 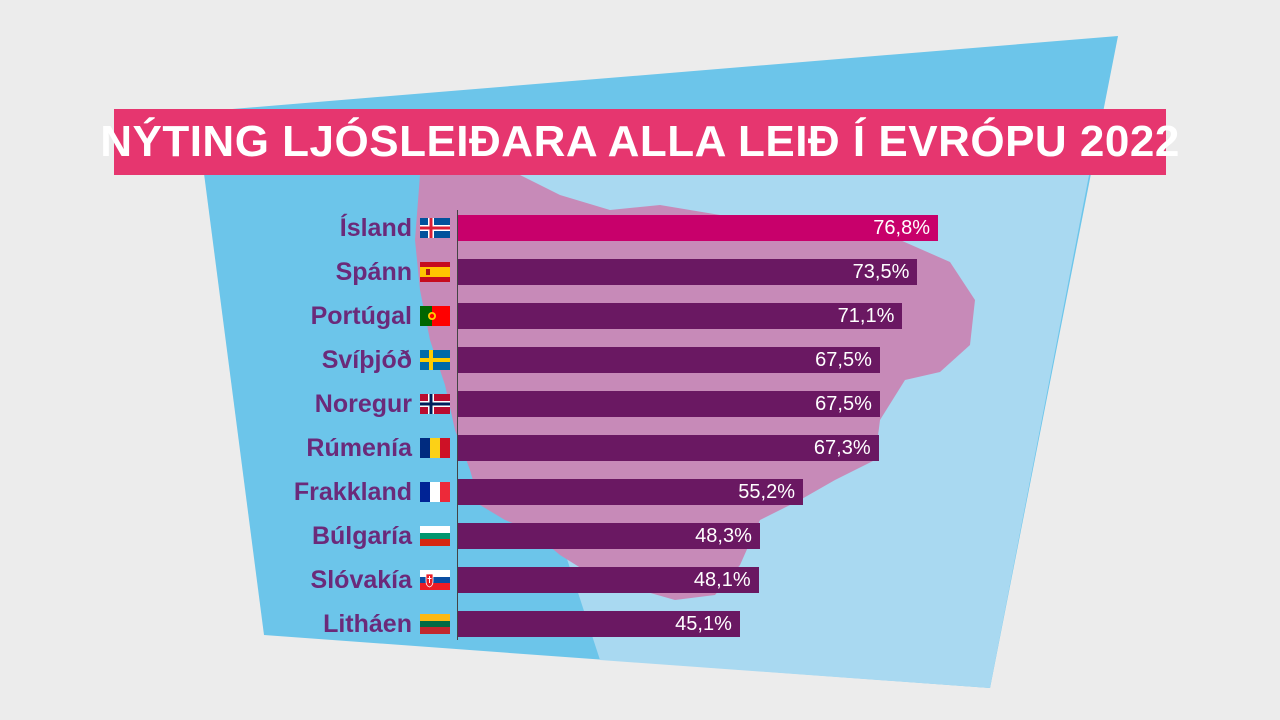 What do you see at coordinates (668, 448) in the screenshot?
I see `bar: 67,3%` at bounding box center [668, 448].